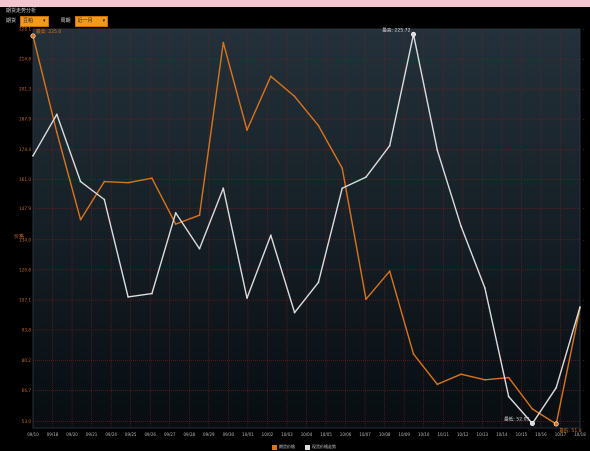 Image resolution: width=590 pixels, height=451 pixels. Describe the element at coordinates (561, 434) in the screenshot. I see `x-tick-label: 10/17` at that location.